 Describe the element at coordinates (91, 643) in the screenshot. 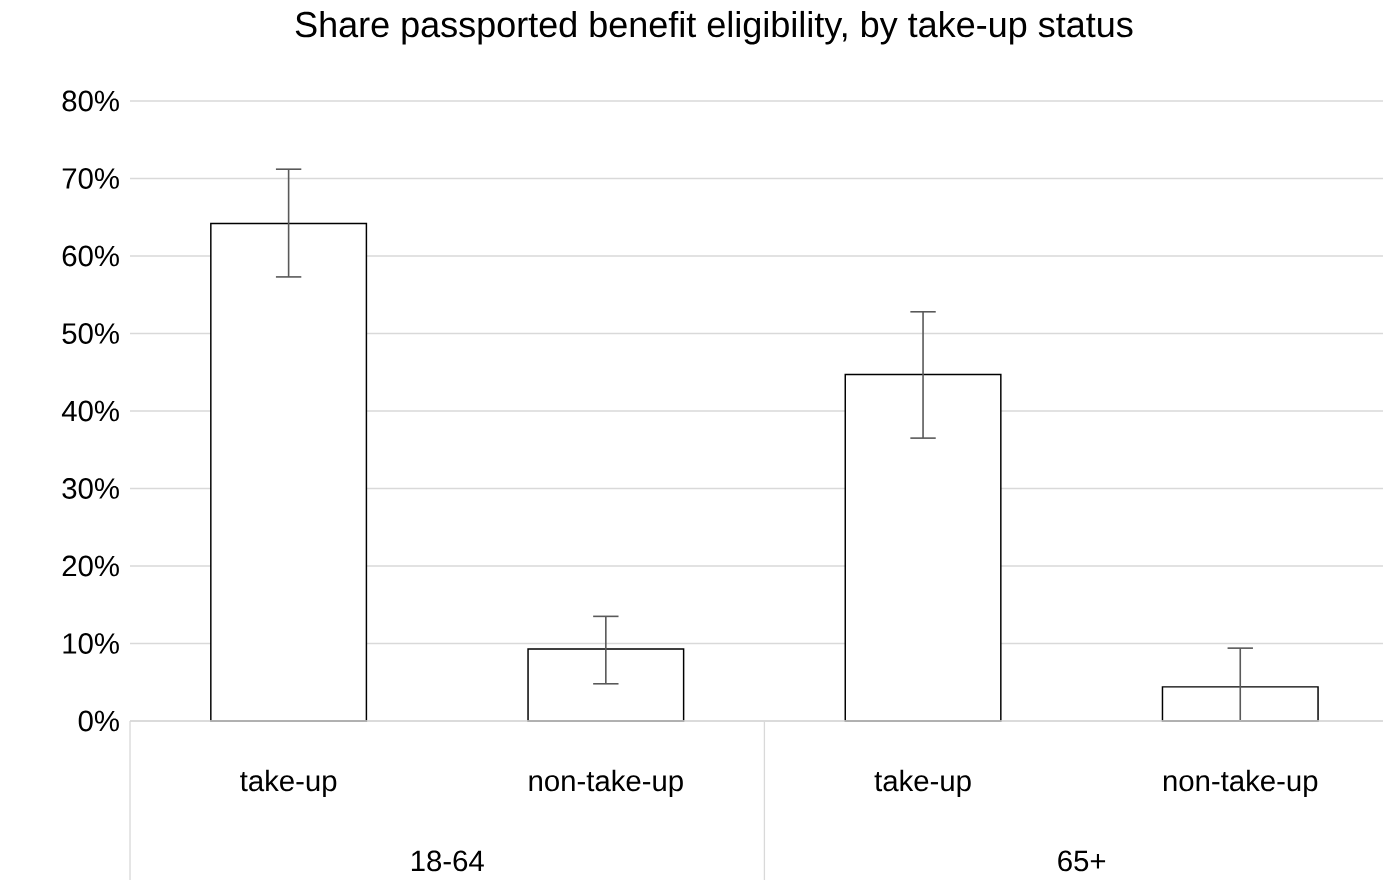

I see `y-tick-label: 10%` at that location.